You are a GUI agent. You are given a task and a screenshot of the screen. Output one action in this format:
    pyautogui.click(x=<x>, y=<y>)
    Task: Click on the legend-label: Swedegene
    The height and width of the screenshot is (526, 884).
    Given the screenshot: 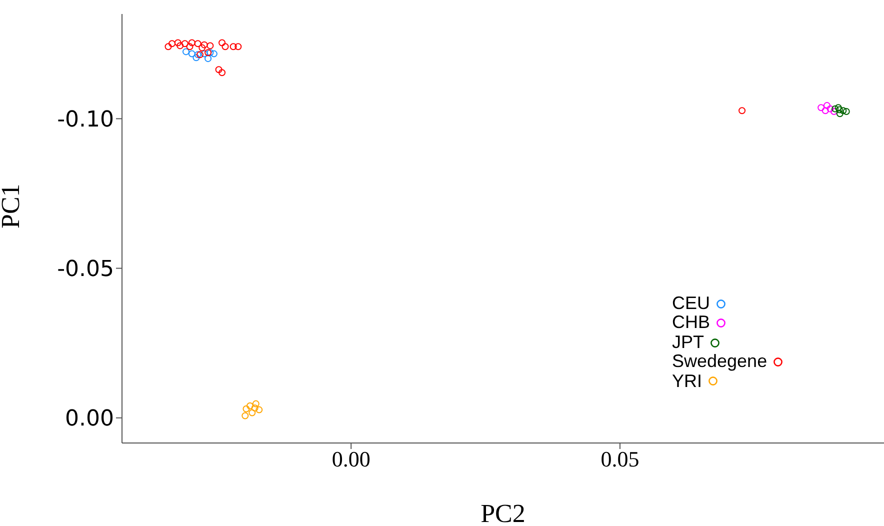 What is the action you would take?
    pyautogui.click(x=720, y=361)
    